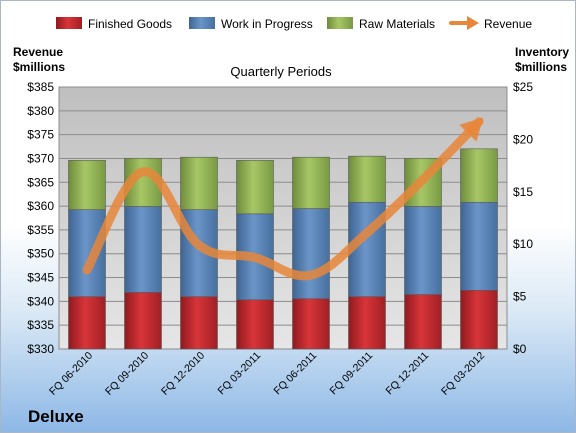 The height and width of the screenshot is (433, 576). Describe the element at coordinates (508, 24) in the screenshot. I see `legend-label-revenue: Revenue` at that location.